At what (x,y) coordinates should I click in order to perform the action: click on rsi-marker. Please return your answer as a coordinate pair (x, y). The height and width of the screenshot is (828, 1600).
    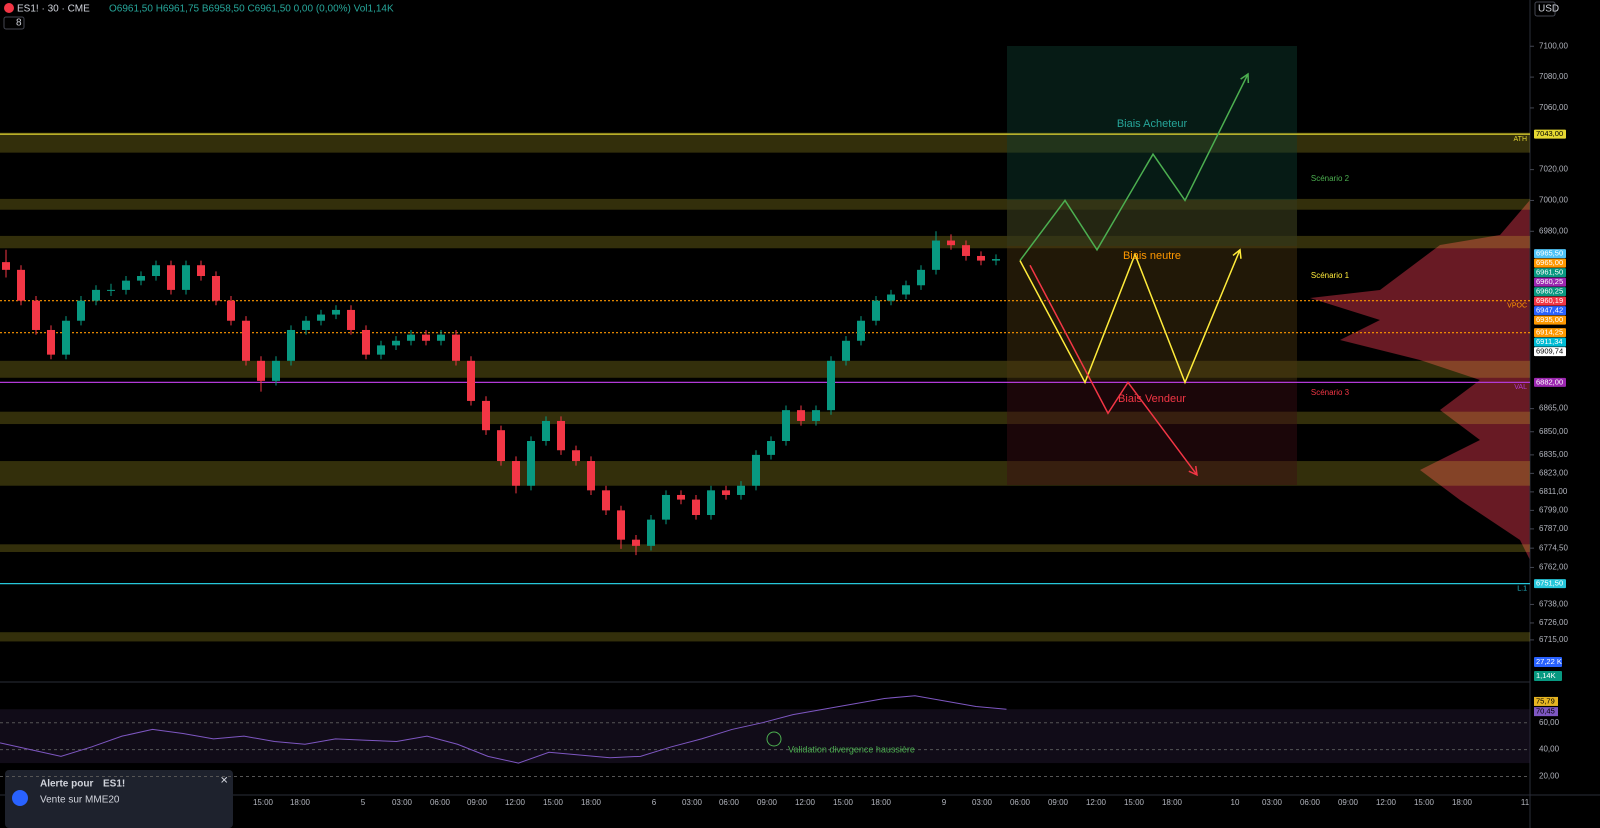
    Looking at the image, I should click on (774, 739).